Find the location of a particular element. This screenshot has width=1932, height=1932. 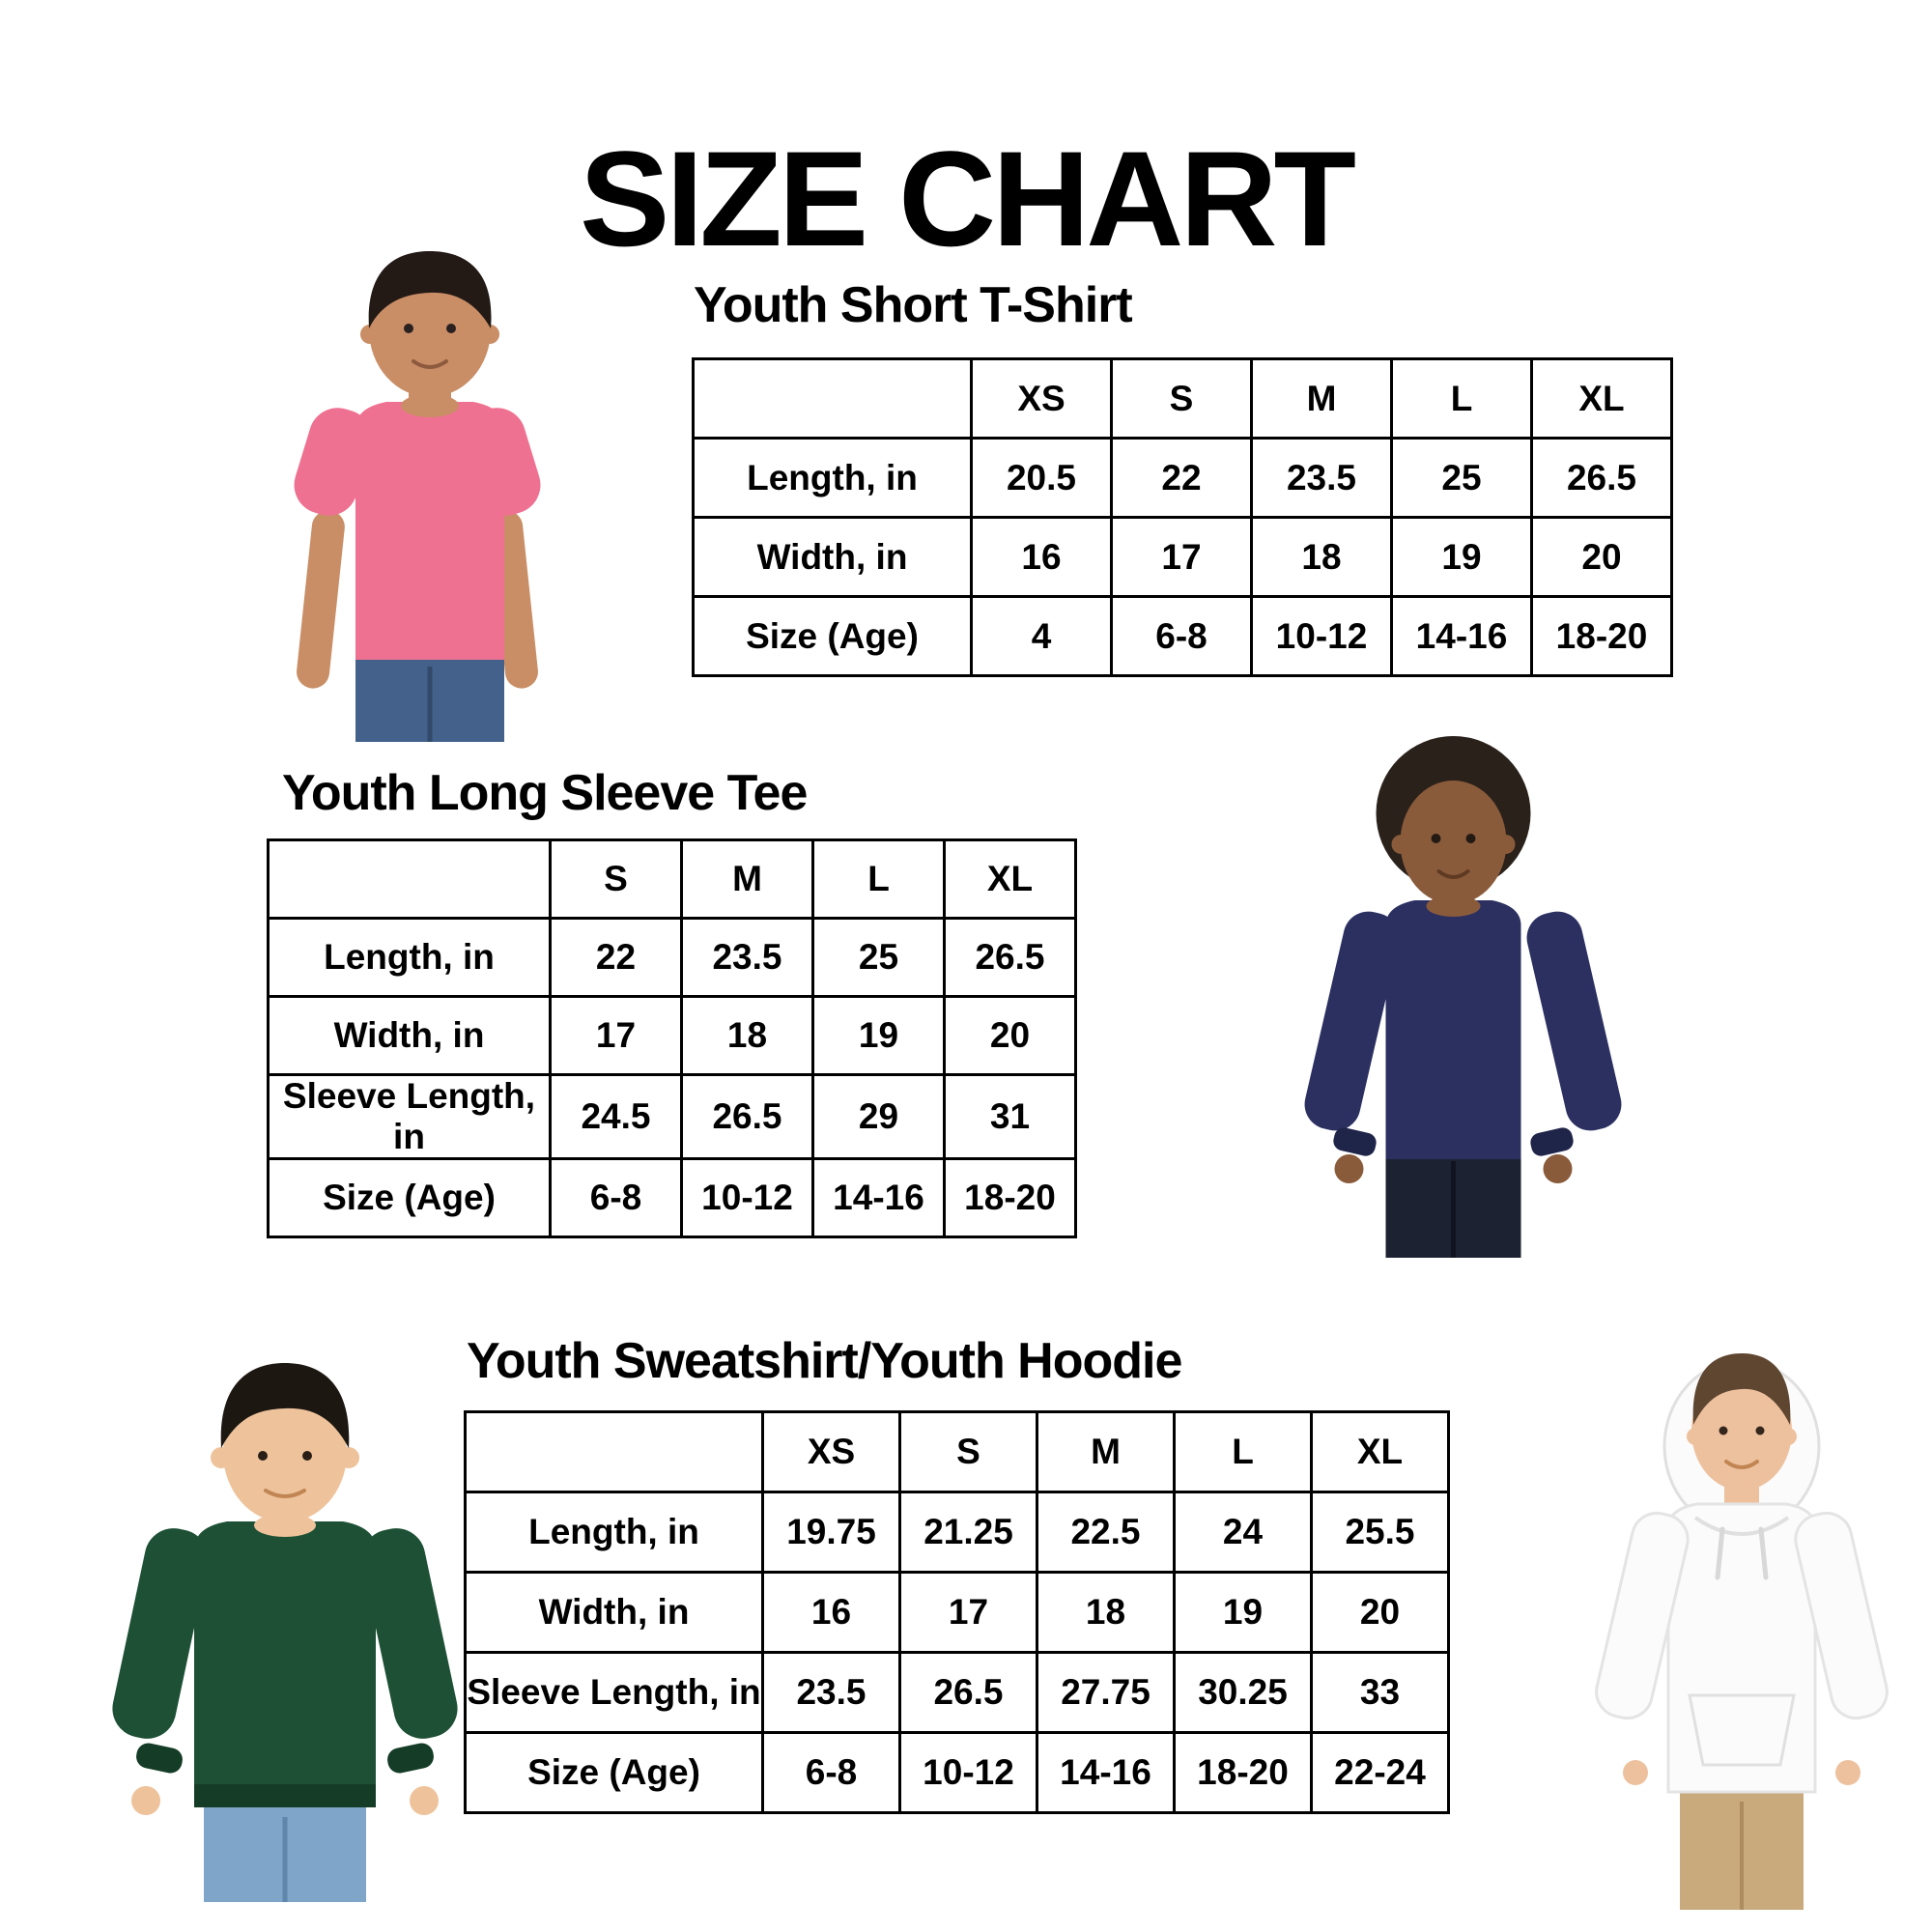

size-value: 20.5 is located at coordinates (1041, 478).